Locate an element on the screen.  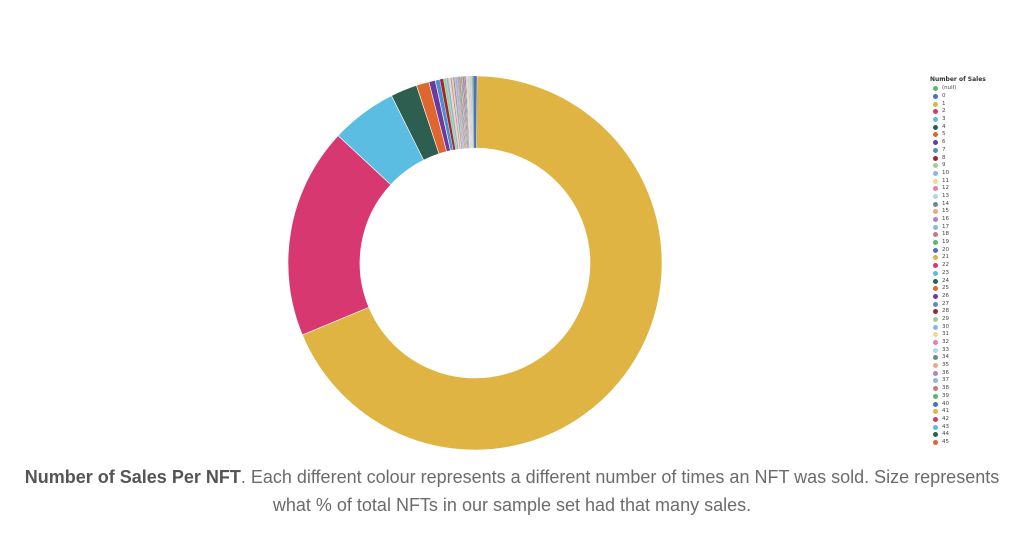
legend-item-7: 7 is located at coordinates (970, 151).